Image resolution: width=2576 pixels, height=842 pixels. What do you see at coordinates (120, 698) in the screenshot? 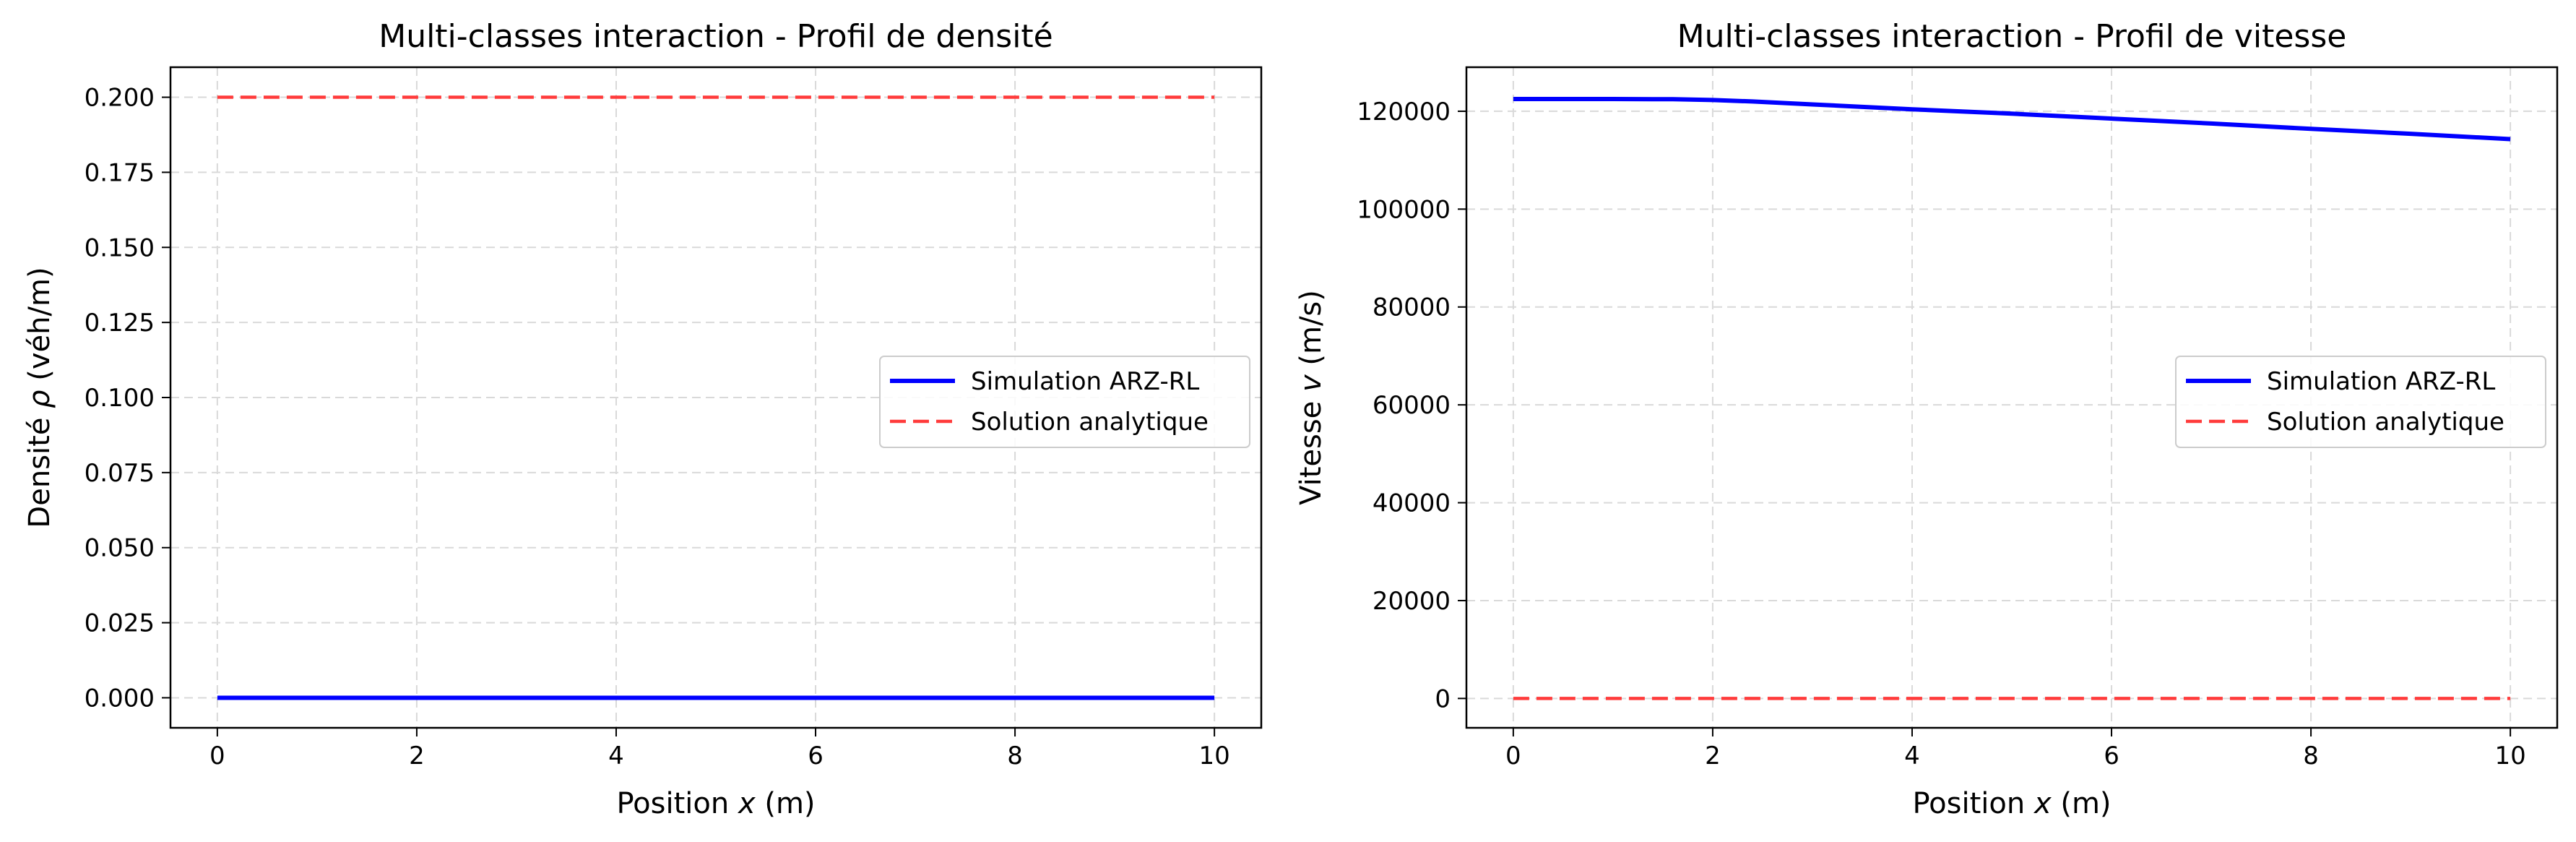
I see `y-tick-label: 0.000` at bounding box center [120, 698].